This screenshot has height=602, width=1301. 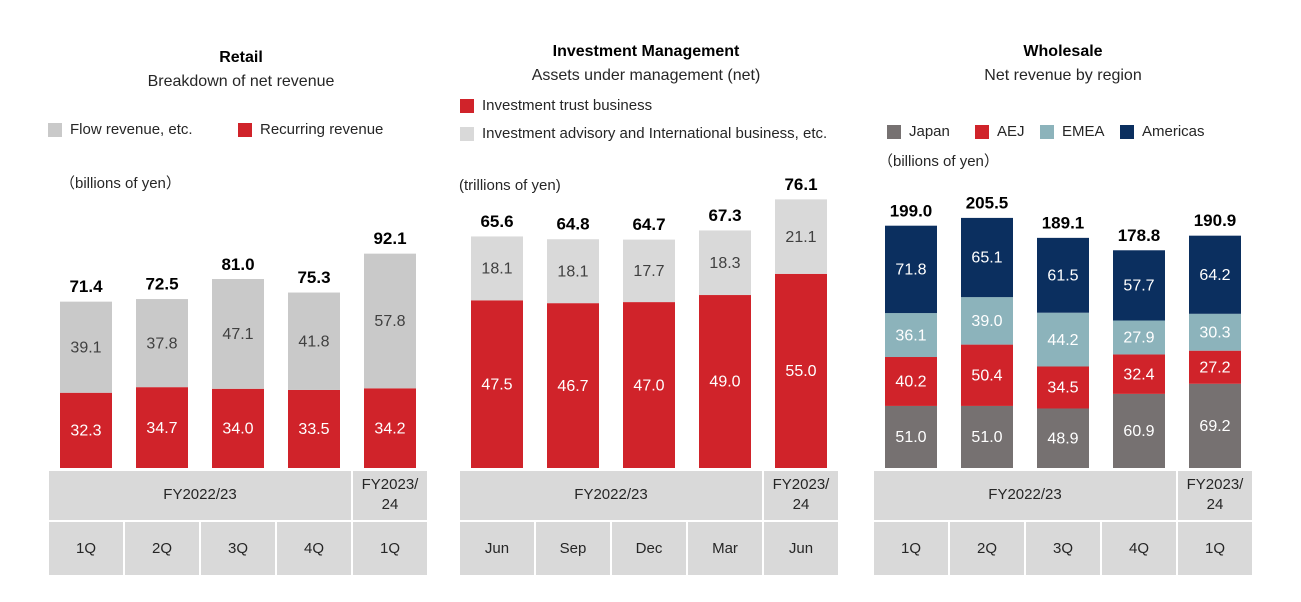 I want to click on value-label: 27.2, so click(x=1214, y=367).